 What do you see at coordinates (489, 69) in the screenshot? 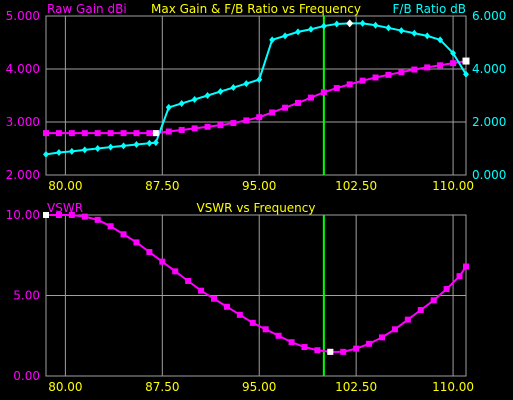
I see `fb-tick-label: 4.000` at bounding box center [489, 69].